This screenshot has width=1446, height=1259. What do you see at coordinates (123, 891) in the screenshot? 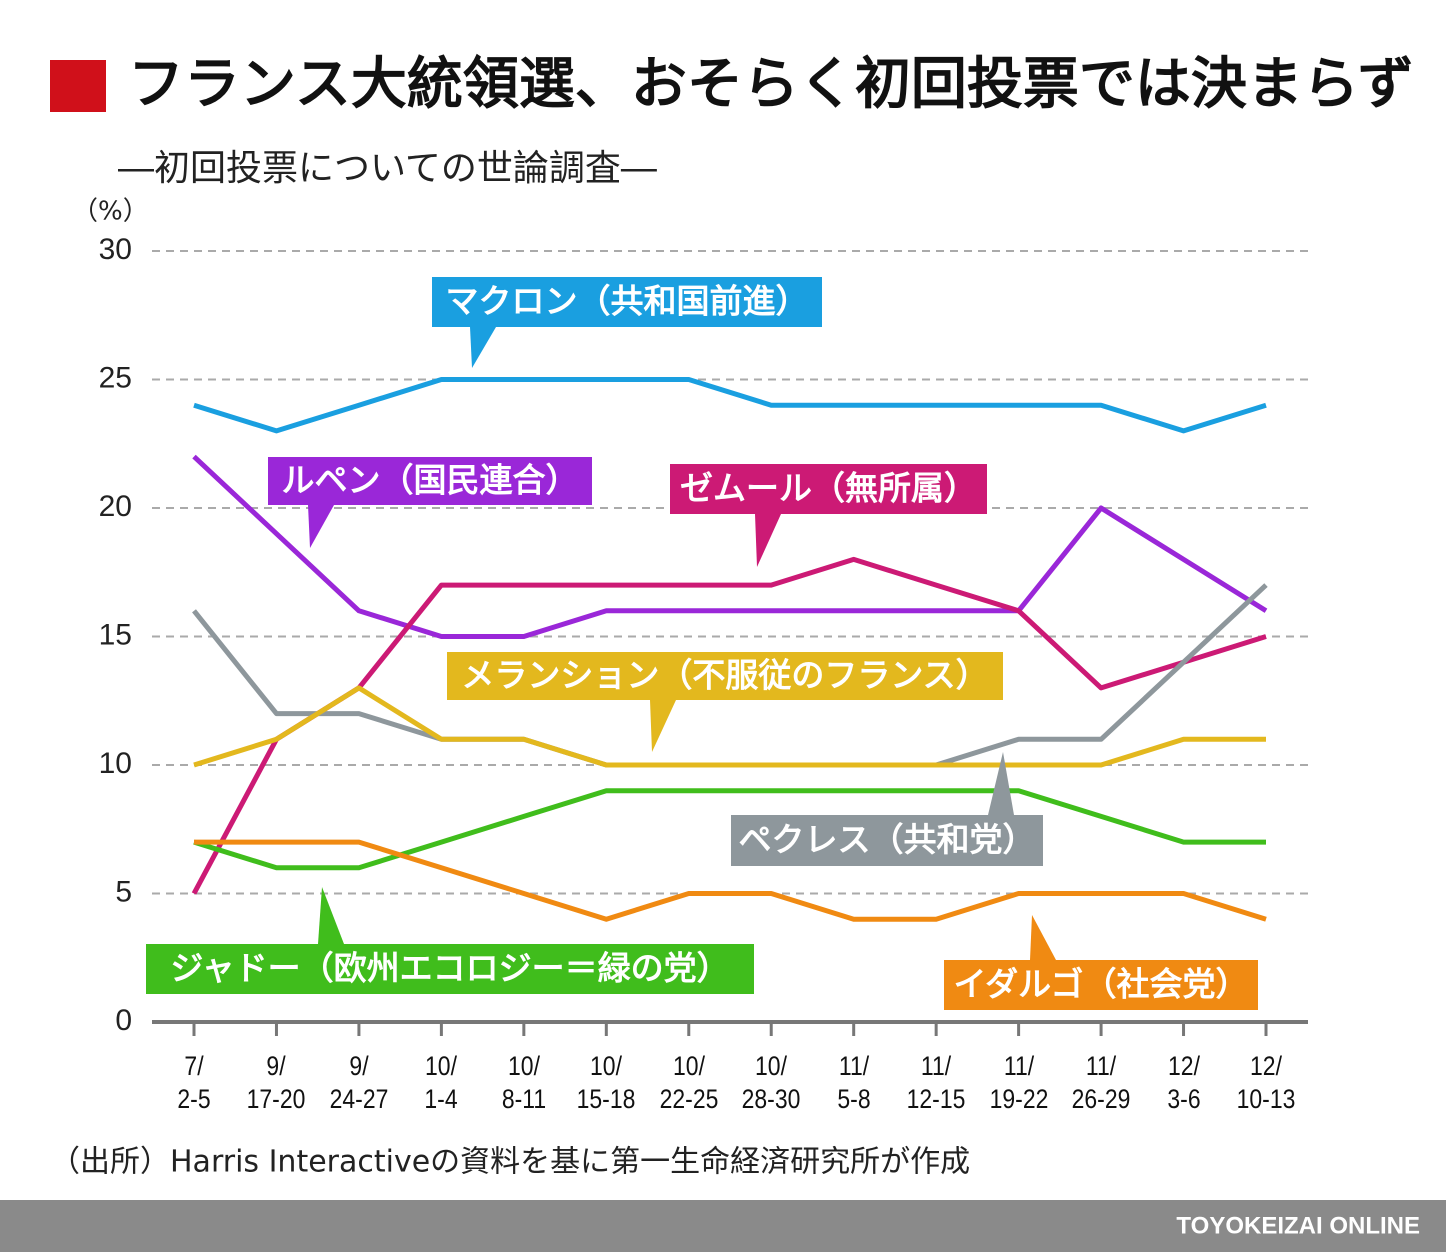
I see `y-tick-label: 5` at bounding box center [123, 891].